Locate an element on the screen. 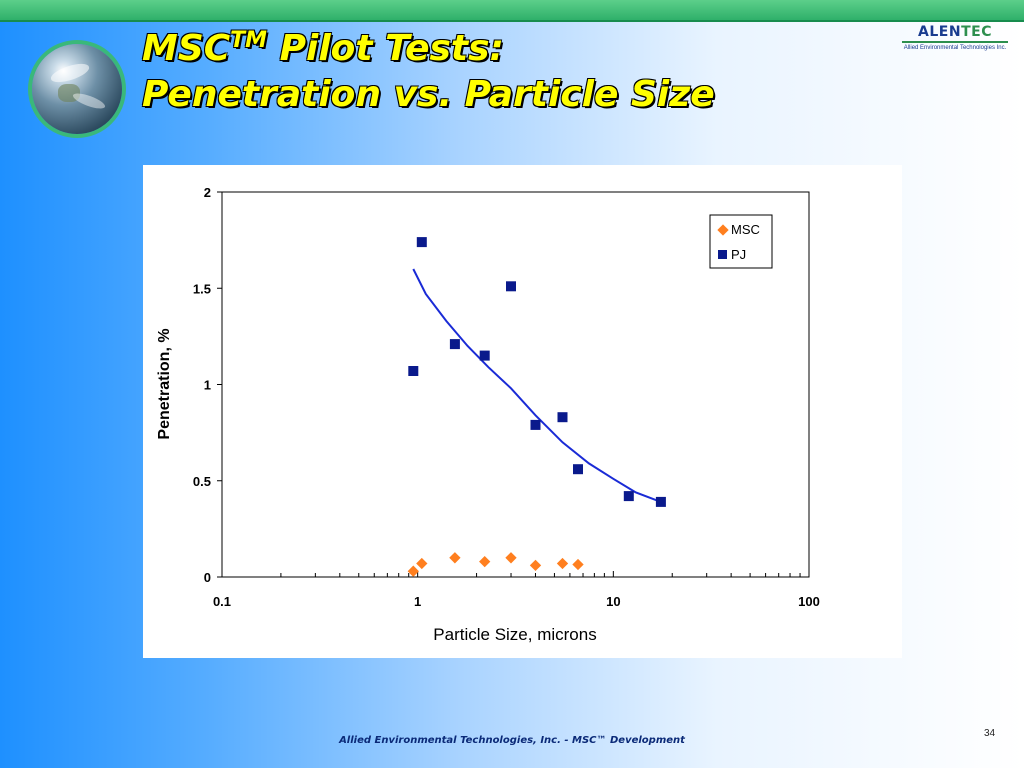  legend-pj-label: PJ is located at coordinates (738, 254).